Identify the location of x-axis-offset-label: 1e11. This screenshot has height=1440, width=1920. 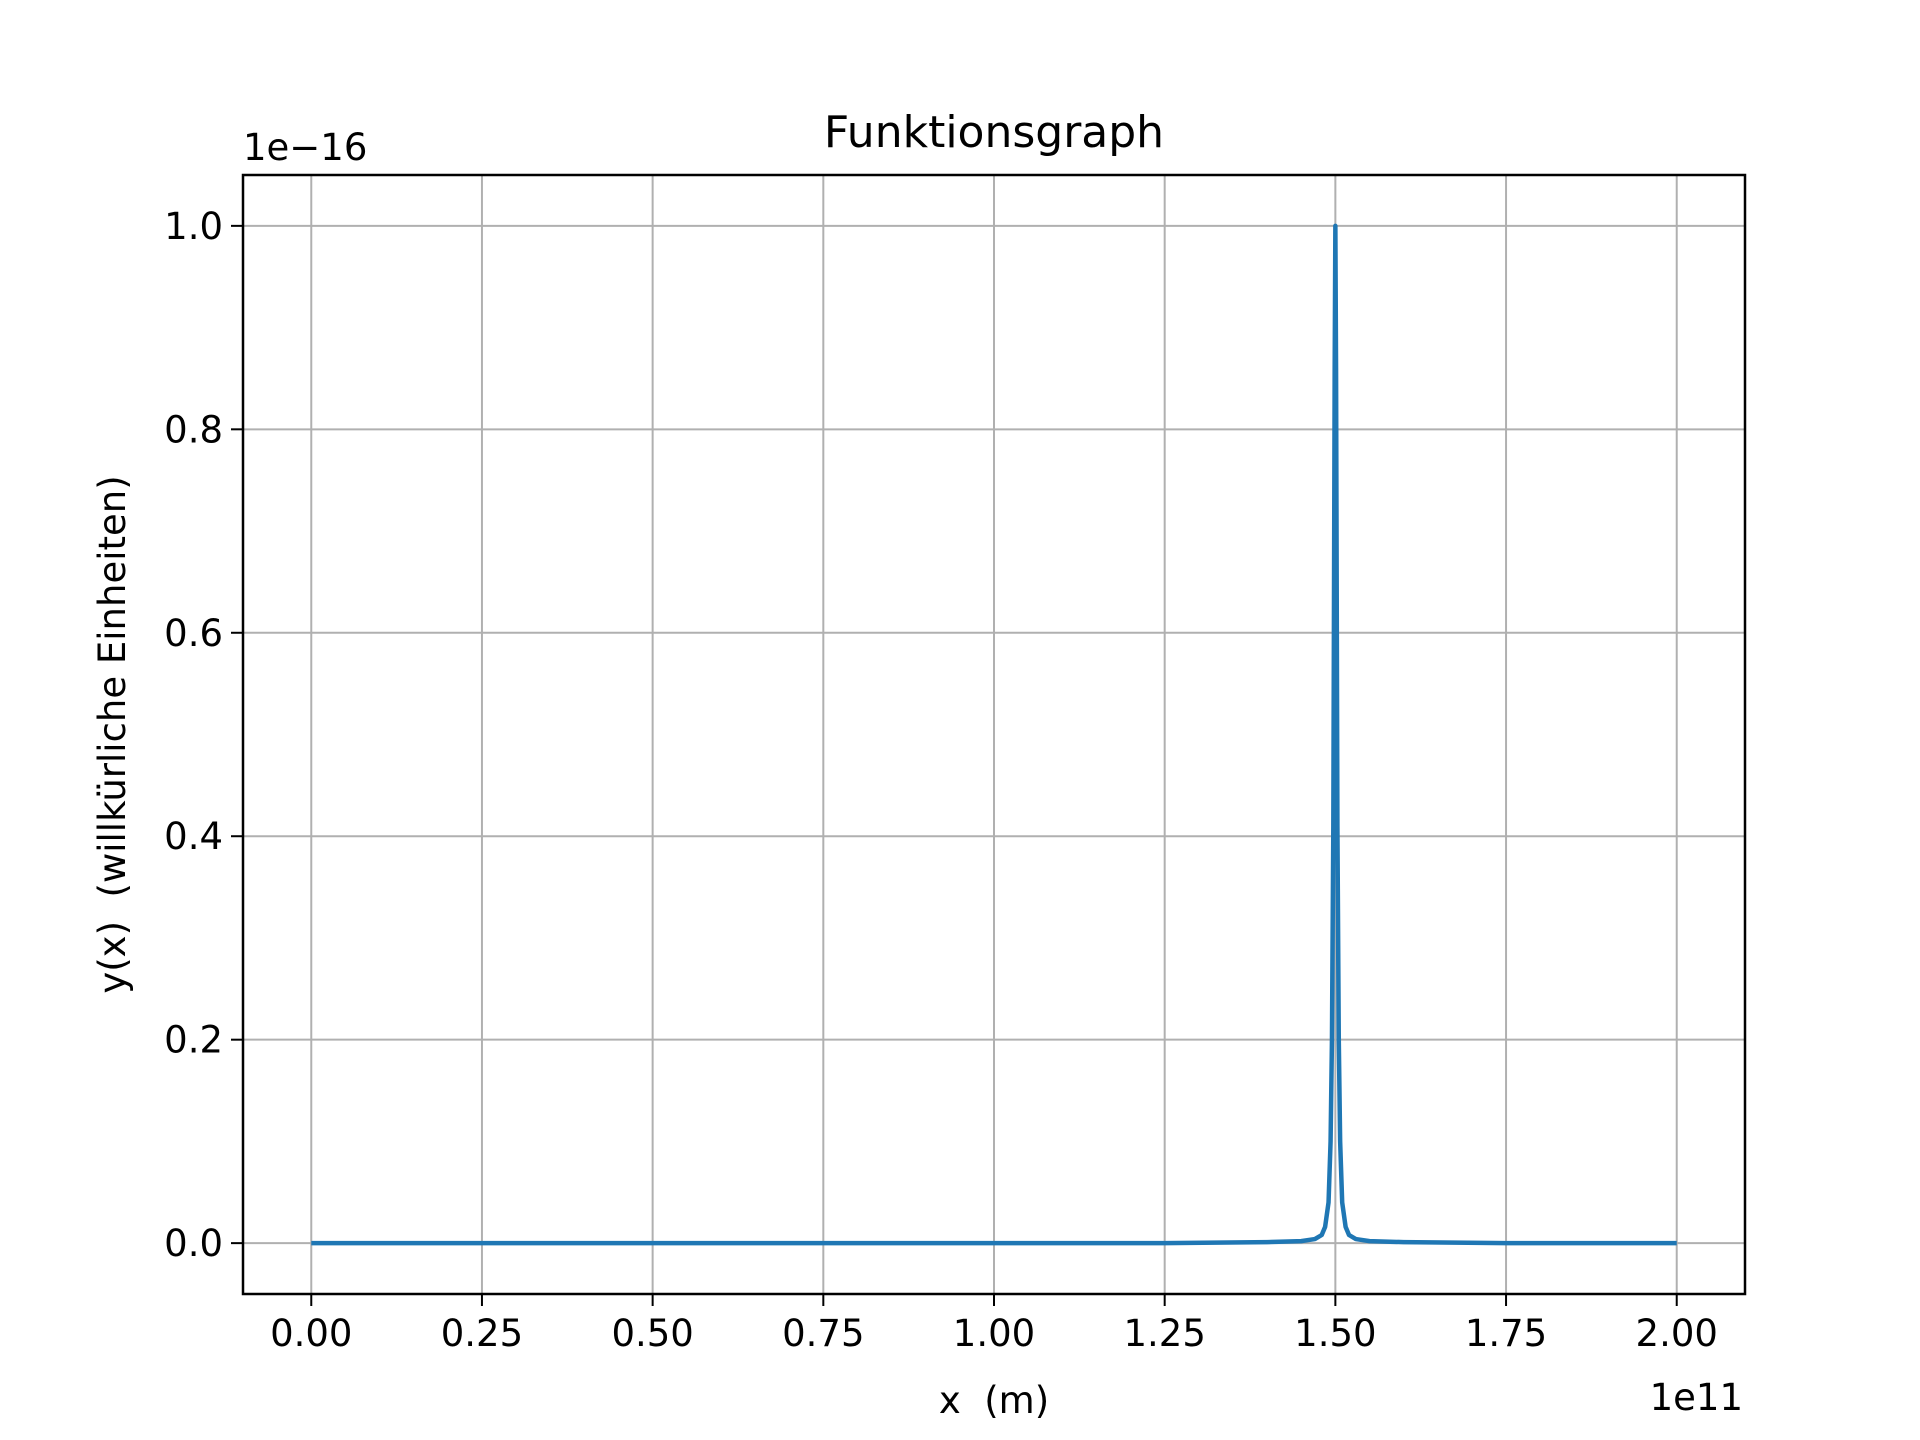
(1696, 1397).